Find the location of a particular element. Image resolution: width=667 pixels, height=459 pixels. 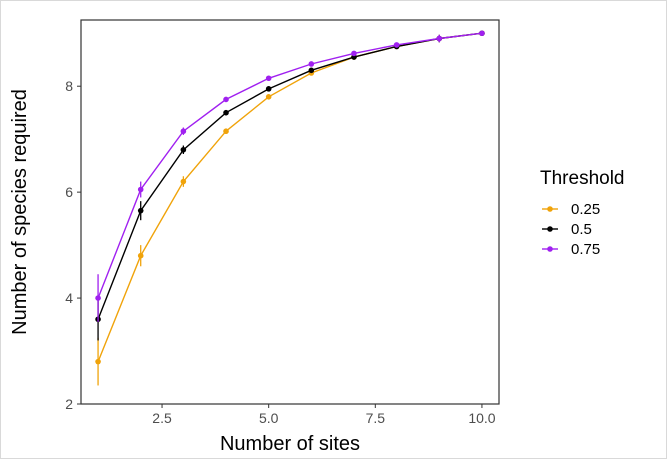

y-tick-label: 8 is located at coordinates (69, 86).